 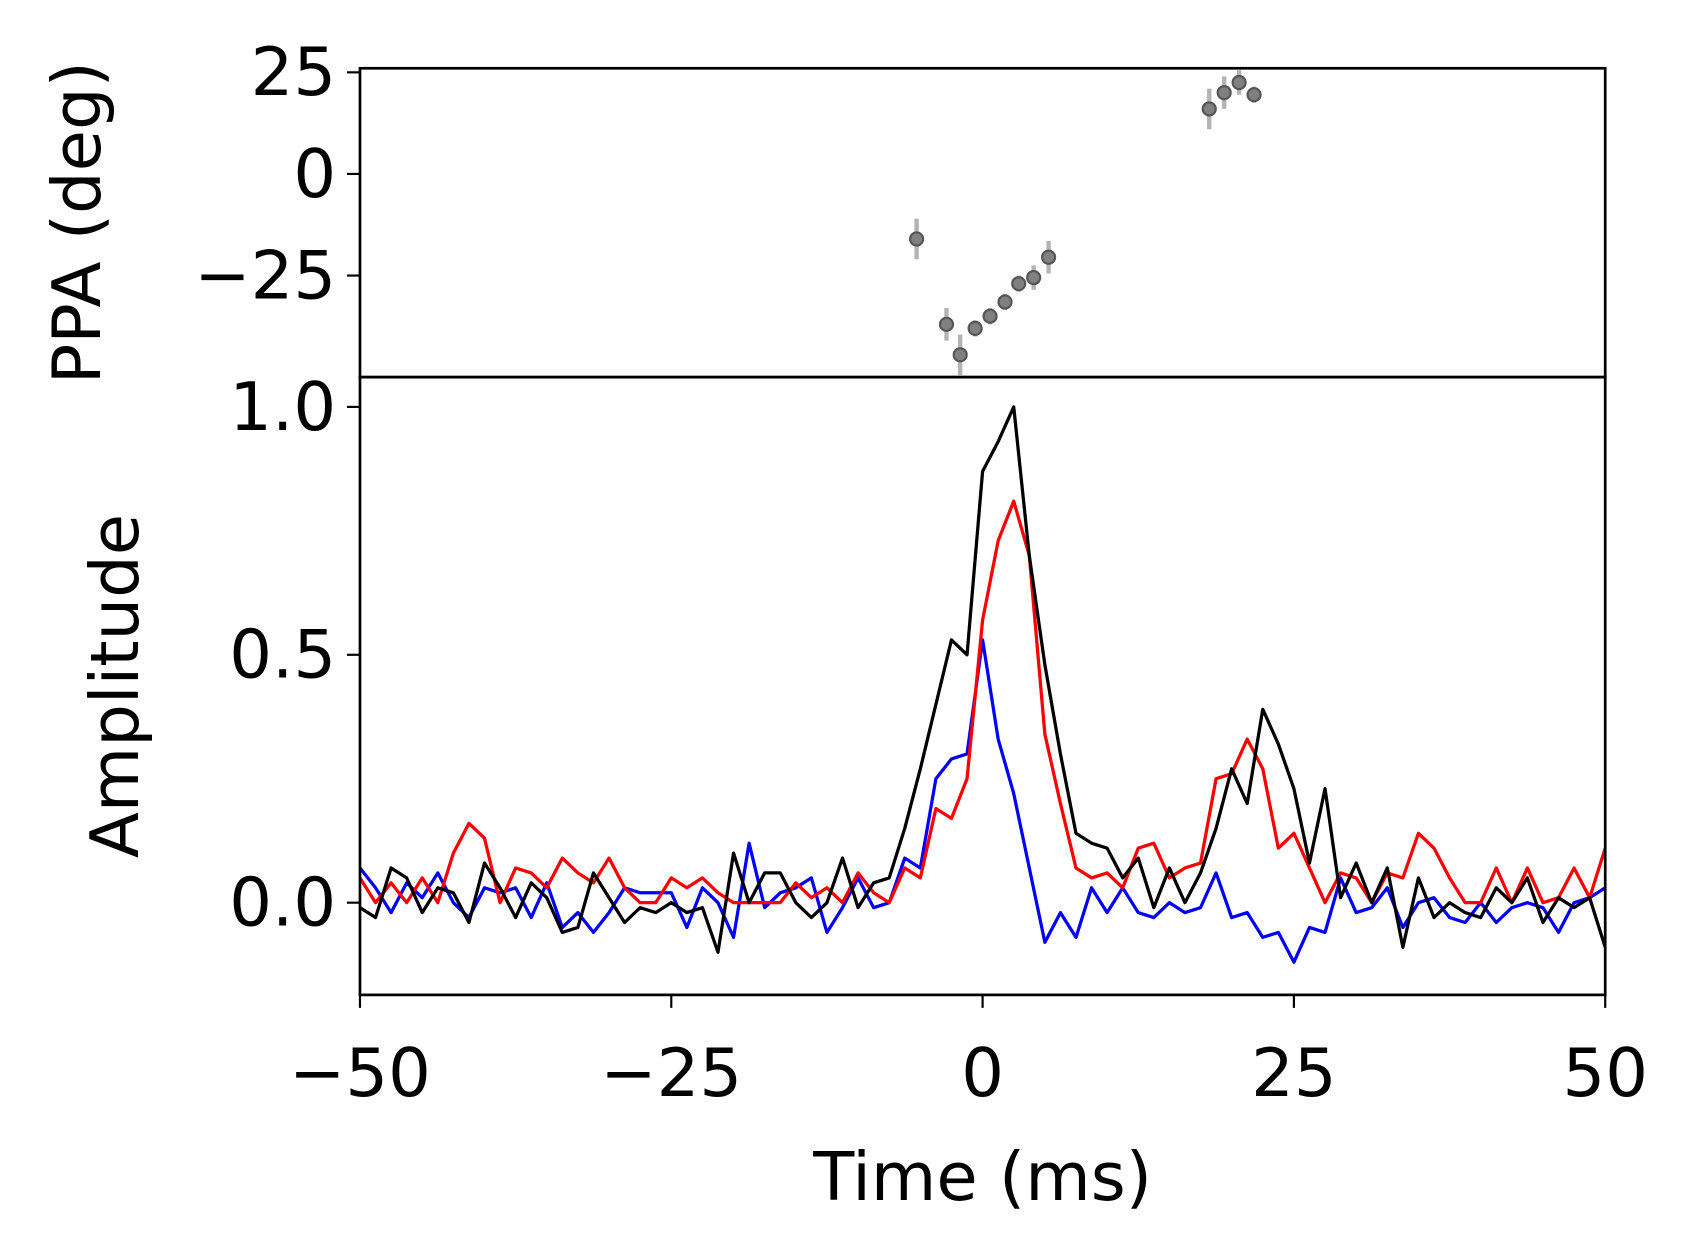 What do you see at coordinates (982, 1073) in the screenshot?
I see `x-tick-label: 0` at bounding box center [982, 1073].